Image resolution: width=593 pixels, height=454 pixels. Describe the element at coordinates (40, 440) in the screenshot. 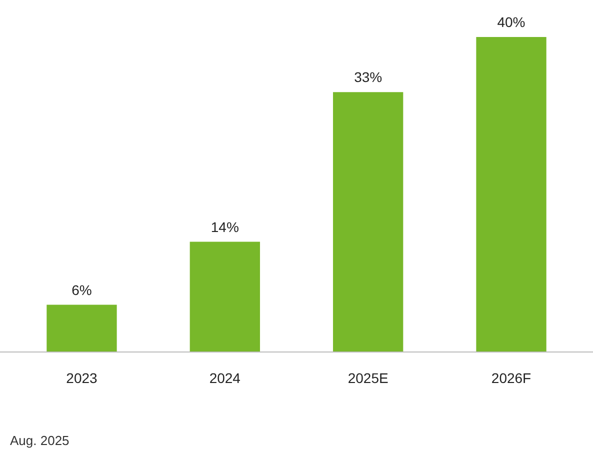

I see `text: Aug. 2025` at that location.